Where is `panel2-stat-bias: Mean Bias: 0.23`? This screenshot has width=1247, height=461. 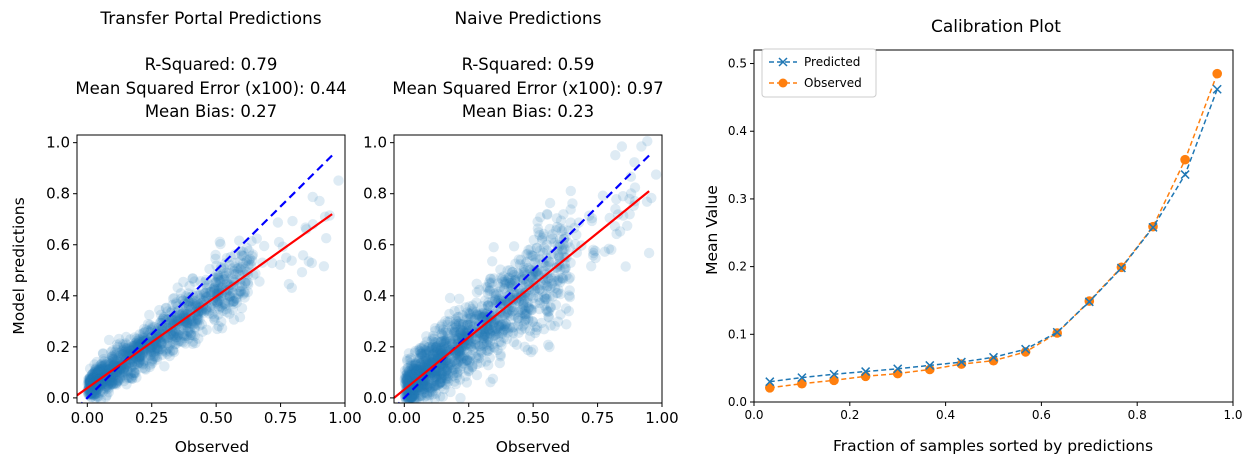 panel2-stat-bias: Mean Bias: 0.23 is located at coordinates (528, 111).